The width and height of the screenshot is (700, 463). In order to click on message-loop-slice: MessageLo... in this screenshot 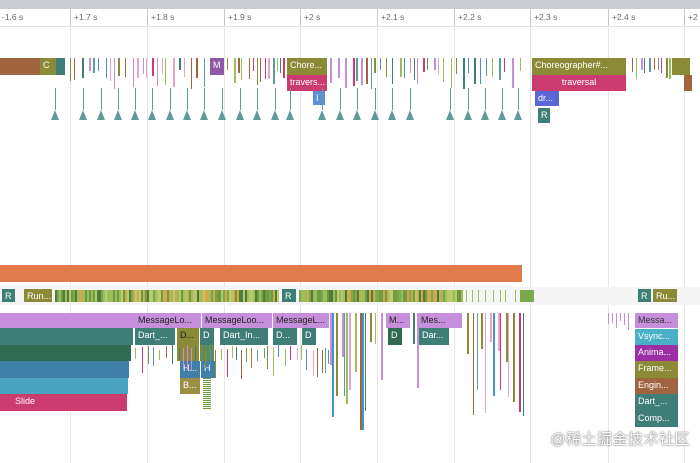, I will do `click(168, 320)`.